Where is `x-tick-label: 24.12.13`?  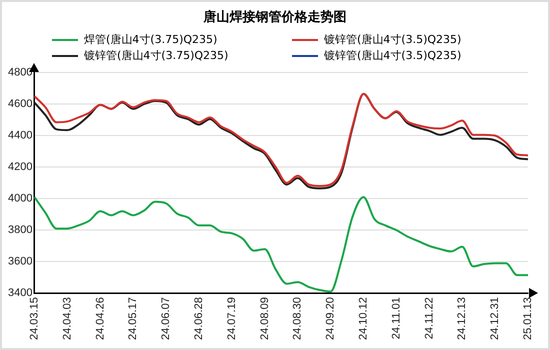 x-tick-label: 24.12.13 is located at coordinates (462, 318).